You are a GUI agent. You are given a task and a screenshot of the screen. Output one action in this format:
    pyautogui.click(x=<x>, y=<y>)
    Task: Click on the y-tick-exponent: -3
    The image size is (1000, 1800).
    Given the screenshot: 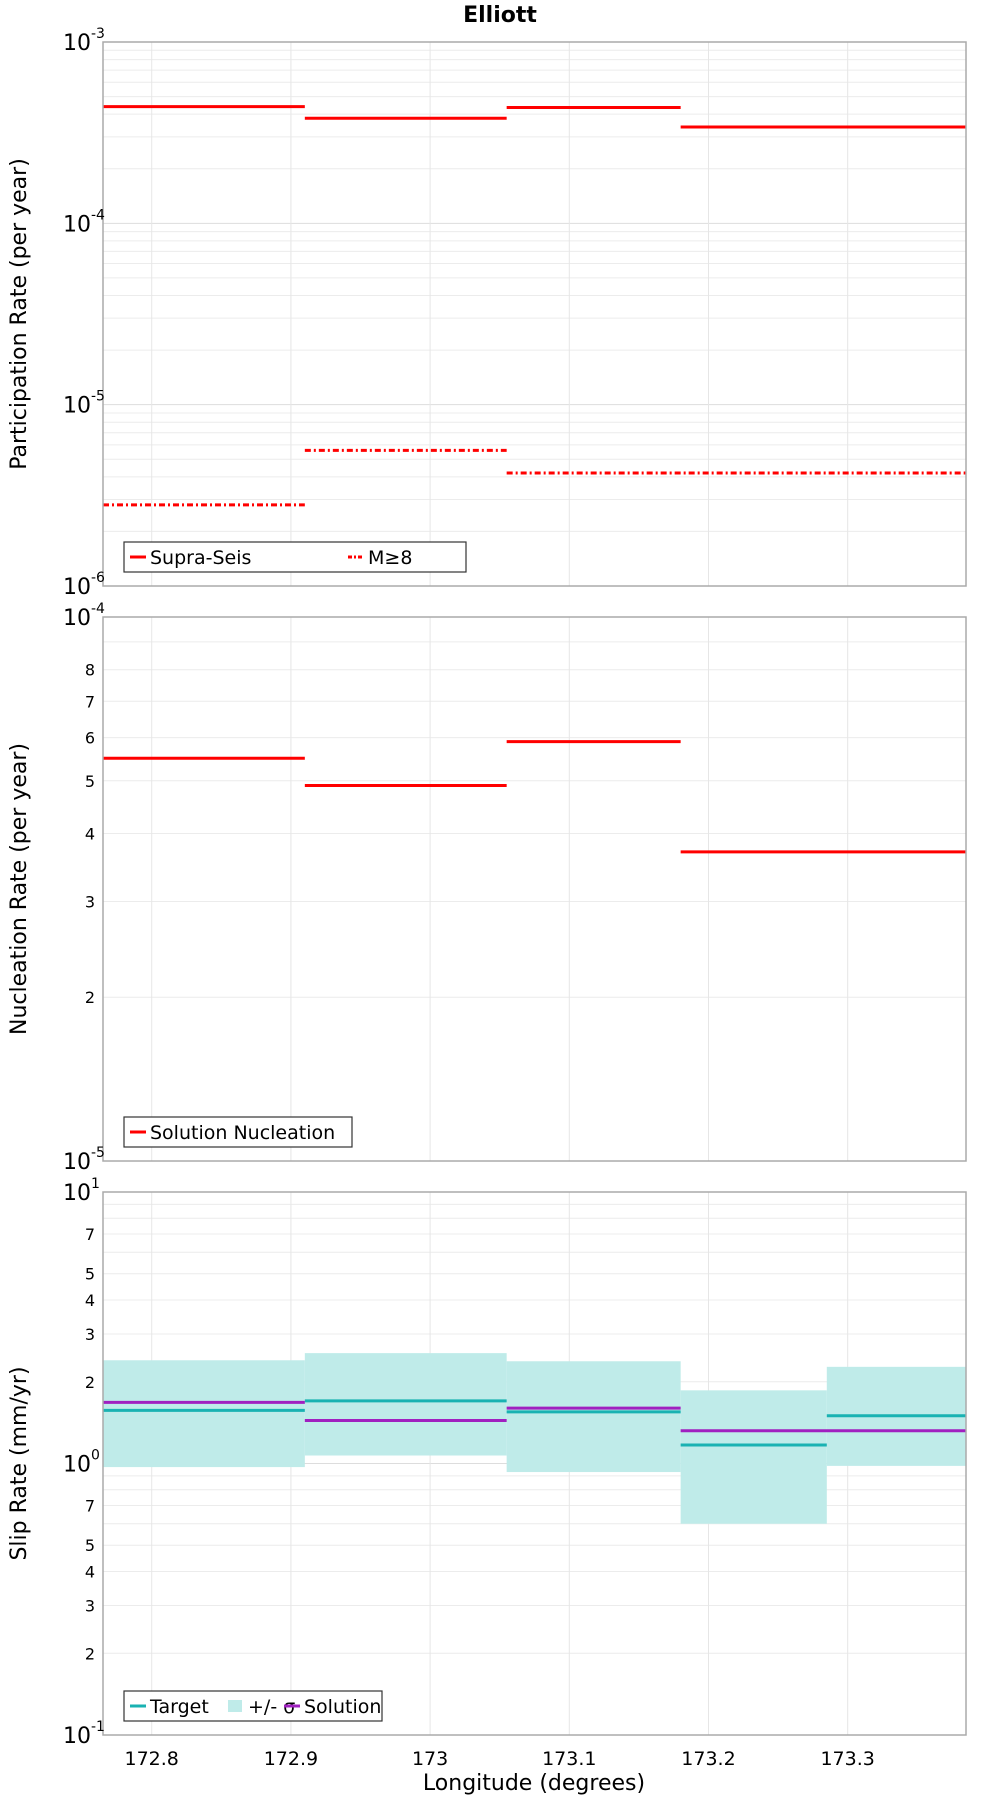 What is the action you would take?
    pyautogui.click(x=98, y=34)
    